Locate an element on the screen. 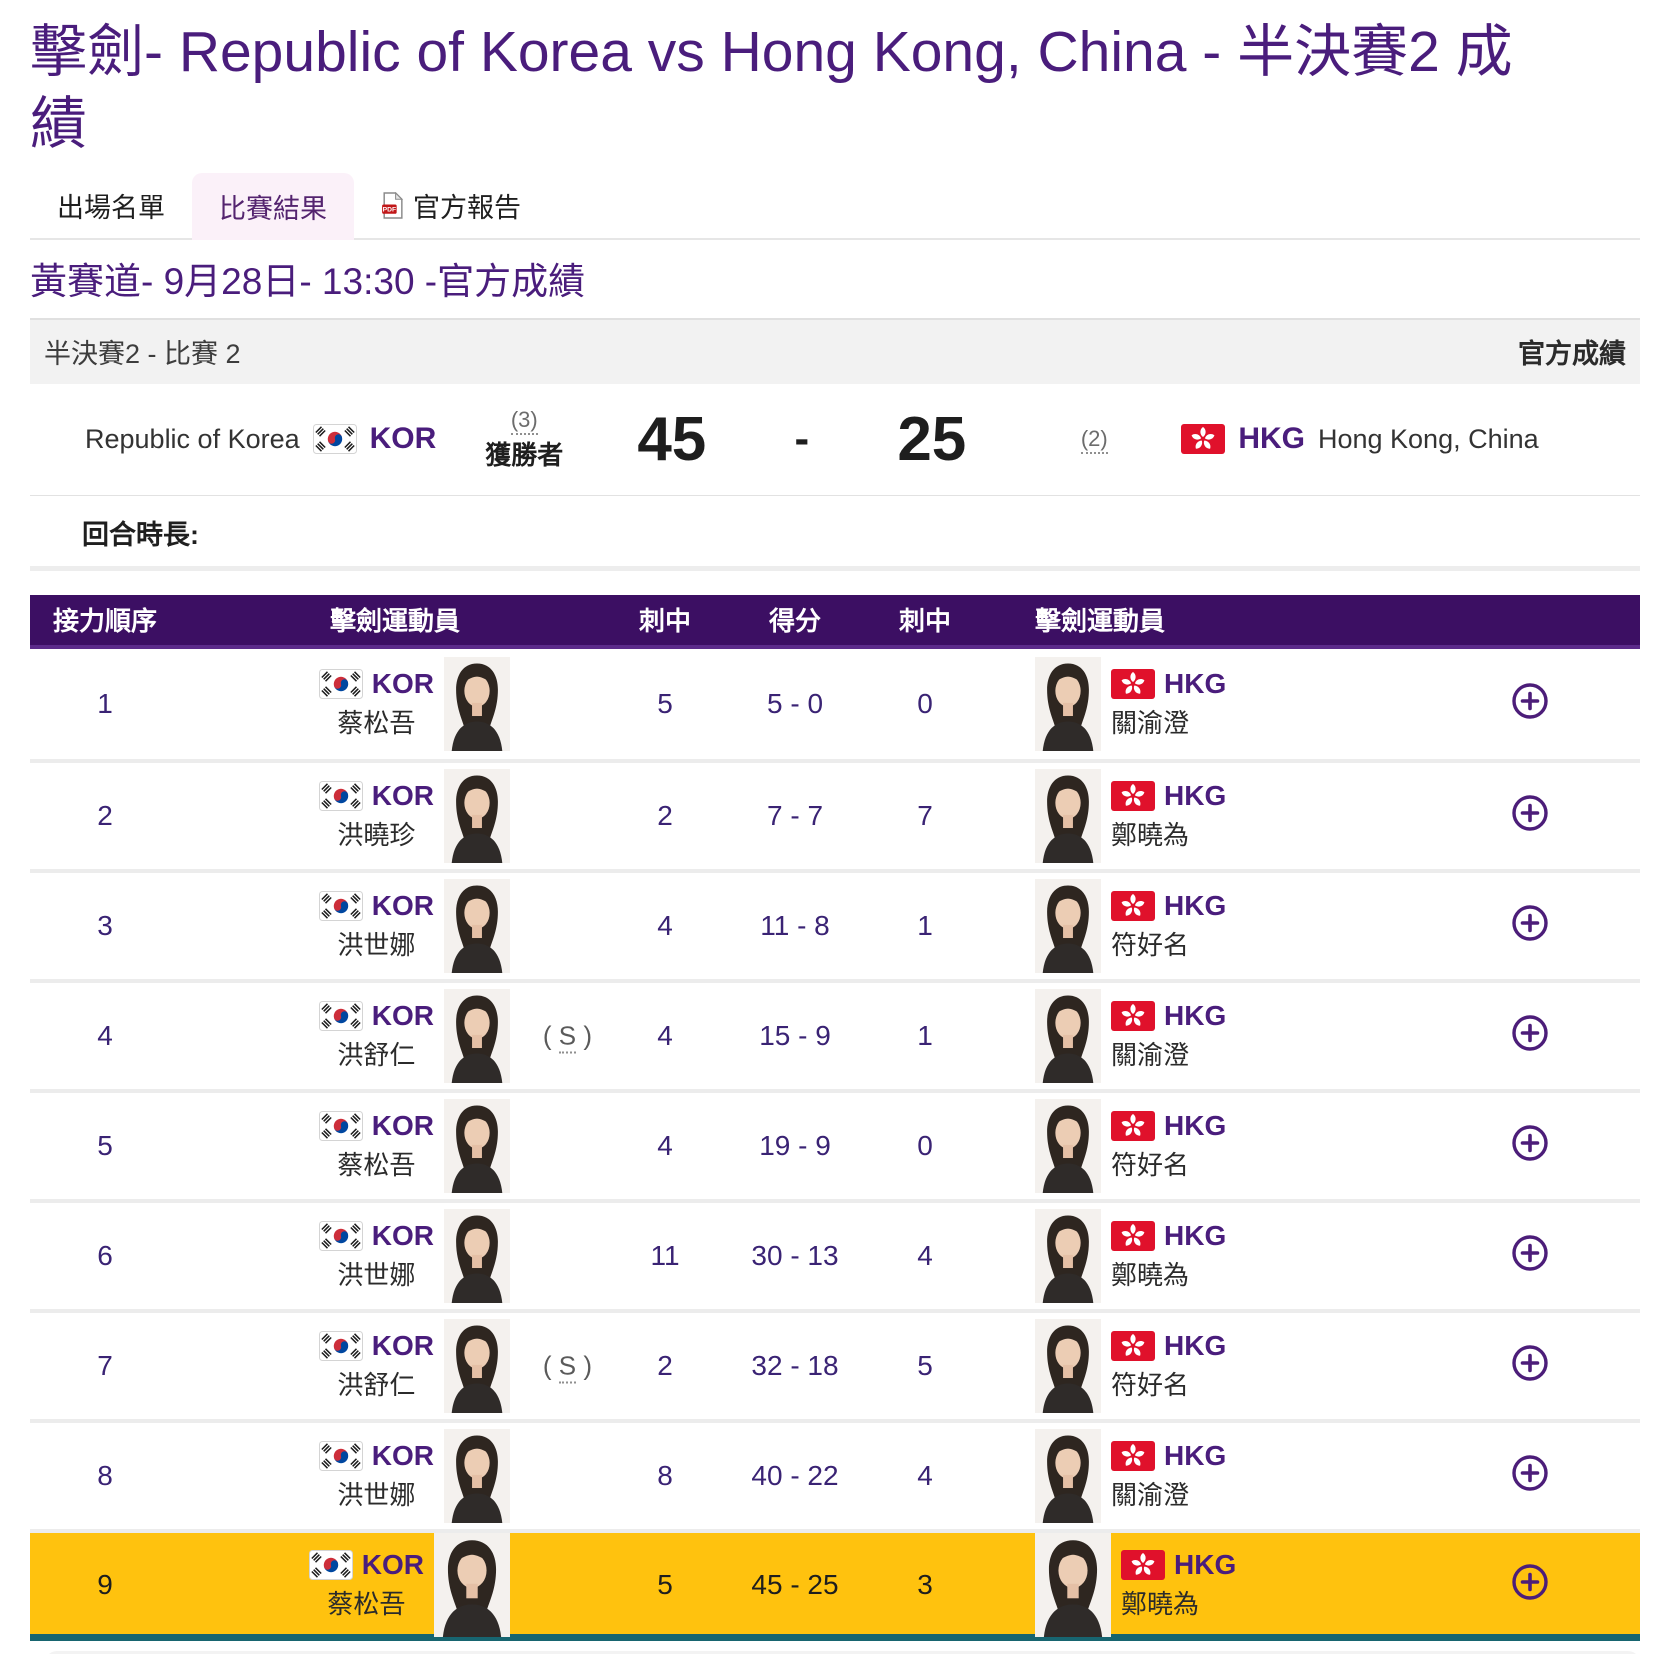 Image resolution: width=1657 pixels, height=1654 pixels. kor-fencer-name: 洪曉珍 is located at coordinates (376, 834).